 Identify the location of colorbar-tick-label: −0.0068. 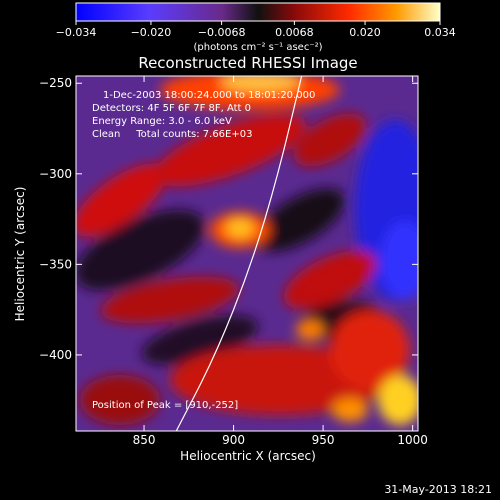
(222, 32).